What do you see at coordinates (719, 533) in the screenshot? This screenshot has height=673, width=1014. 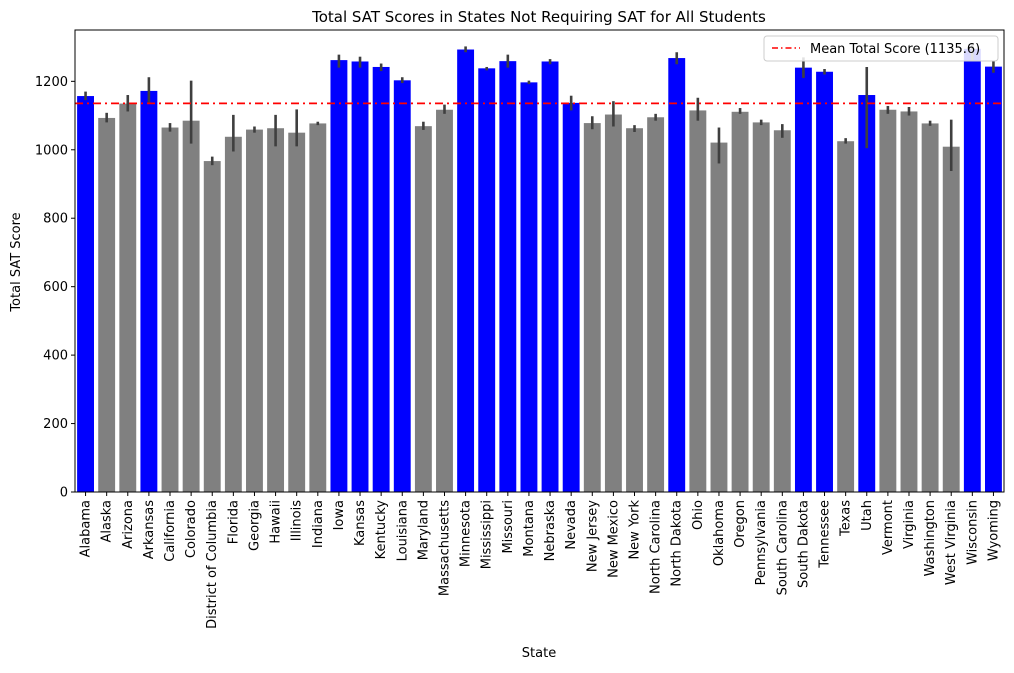 I see `x-tick-label: Oklahoma` at bounding box center [719, 533].